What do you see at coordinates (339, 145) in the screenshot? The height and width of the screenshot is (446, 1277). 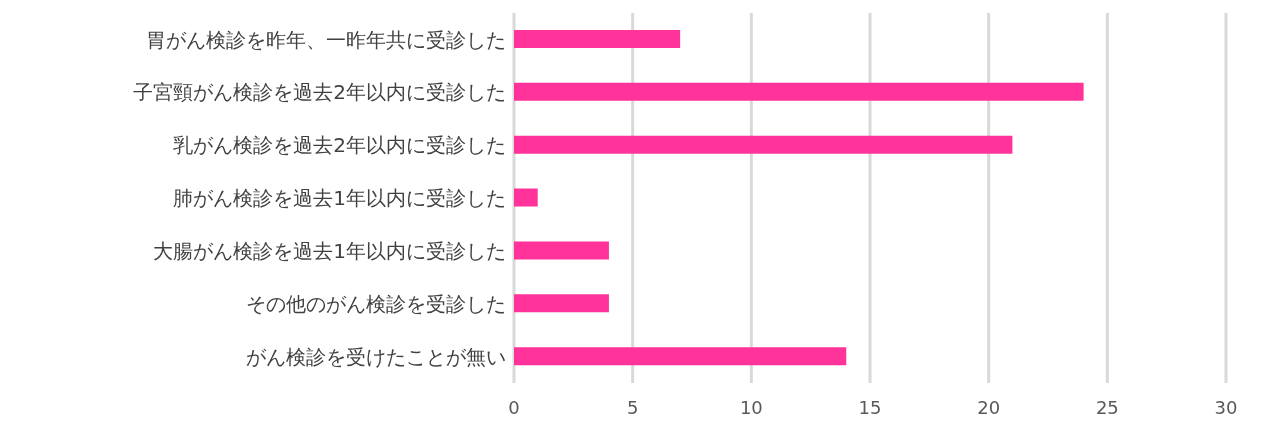 I see `y-tick-label: 乳がん検診を過去2年以内に受診した` at bounding box center [339, 145].